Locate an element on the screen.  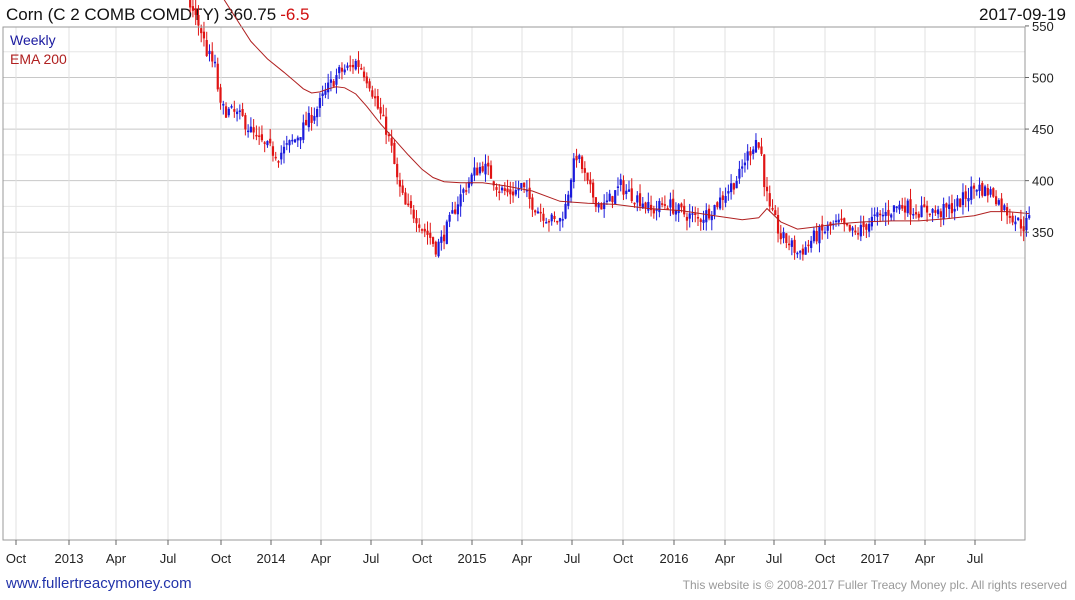
y-tick-label: 550 is located at coordinates (1043, 26).